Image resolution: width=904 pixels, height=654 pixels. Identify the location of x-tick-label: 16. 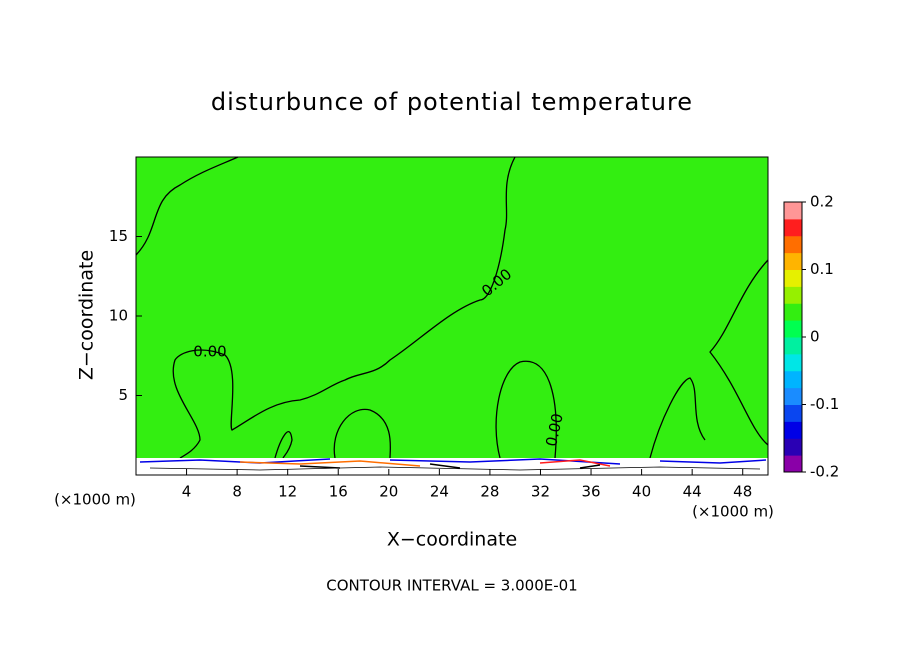
(338, 492).